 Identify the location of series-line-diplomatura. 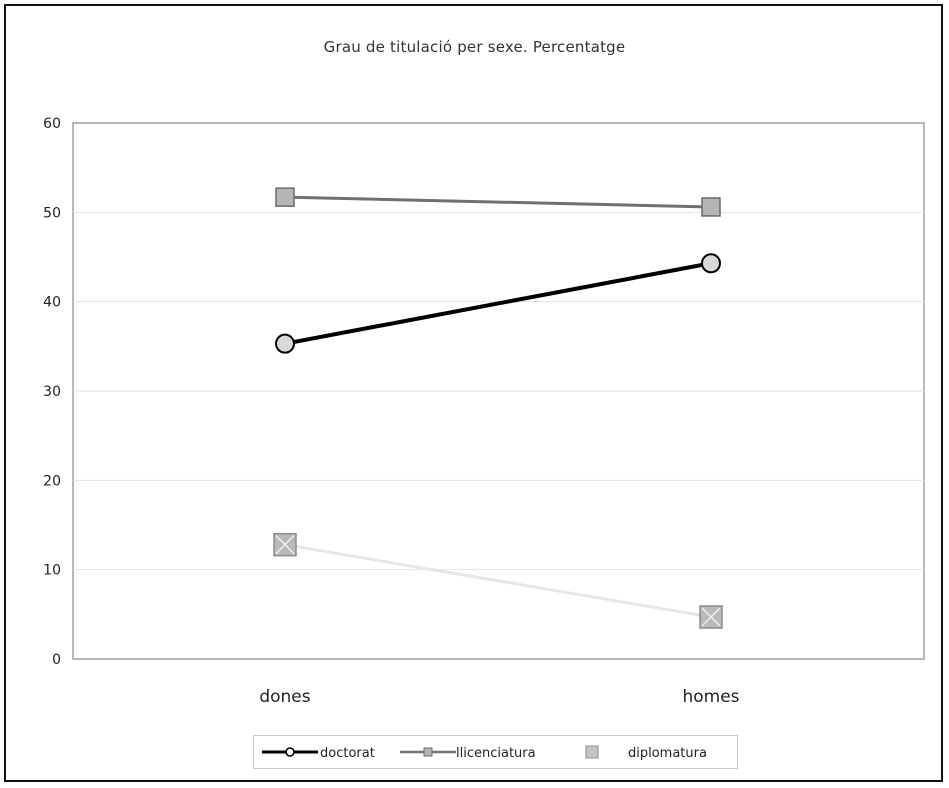
(498, 581).